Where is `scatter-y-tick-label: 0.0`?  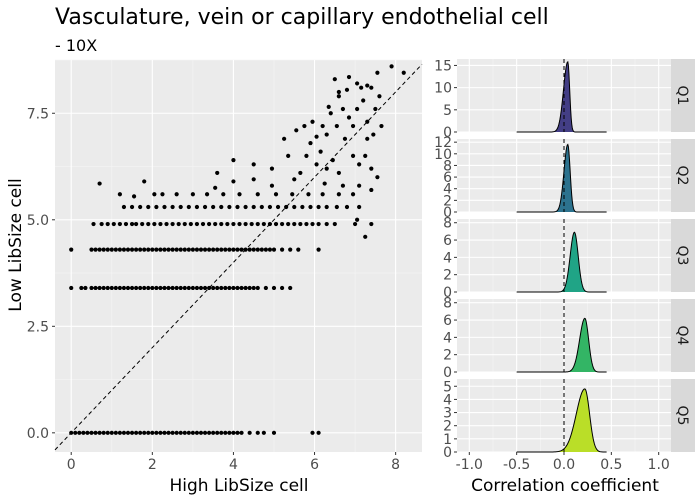 scatter-y-tick-label: 0.0 is located at coordinates (38, 434).